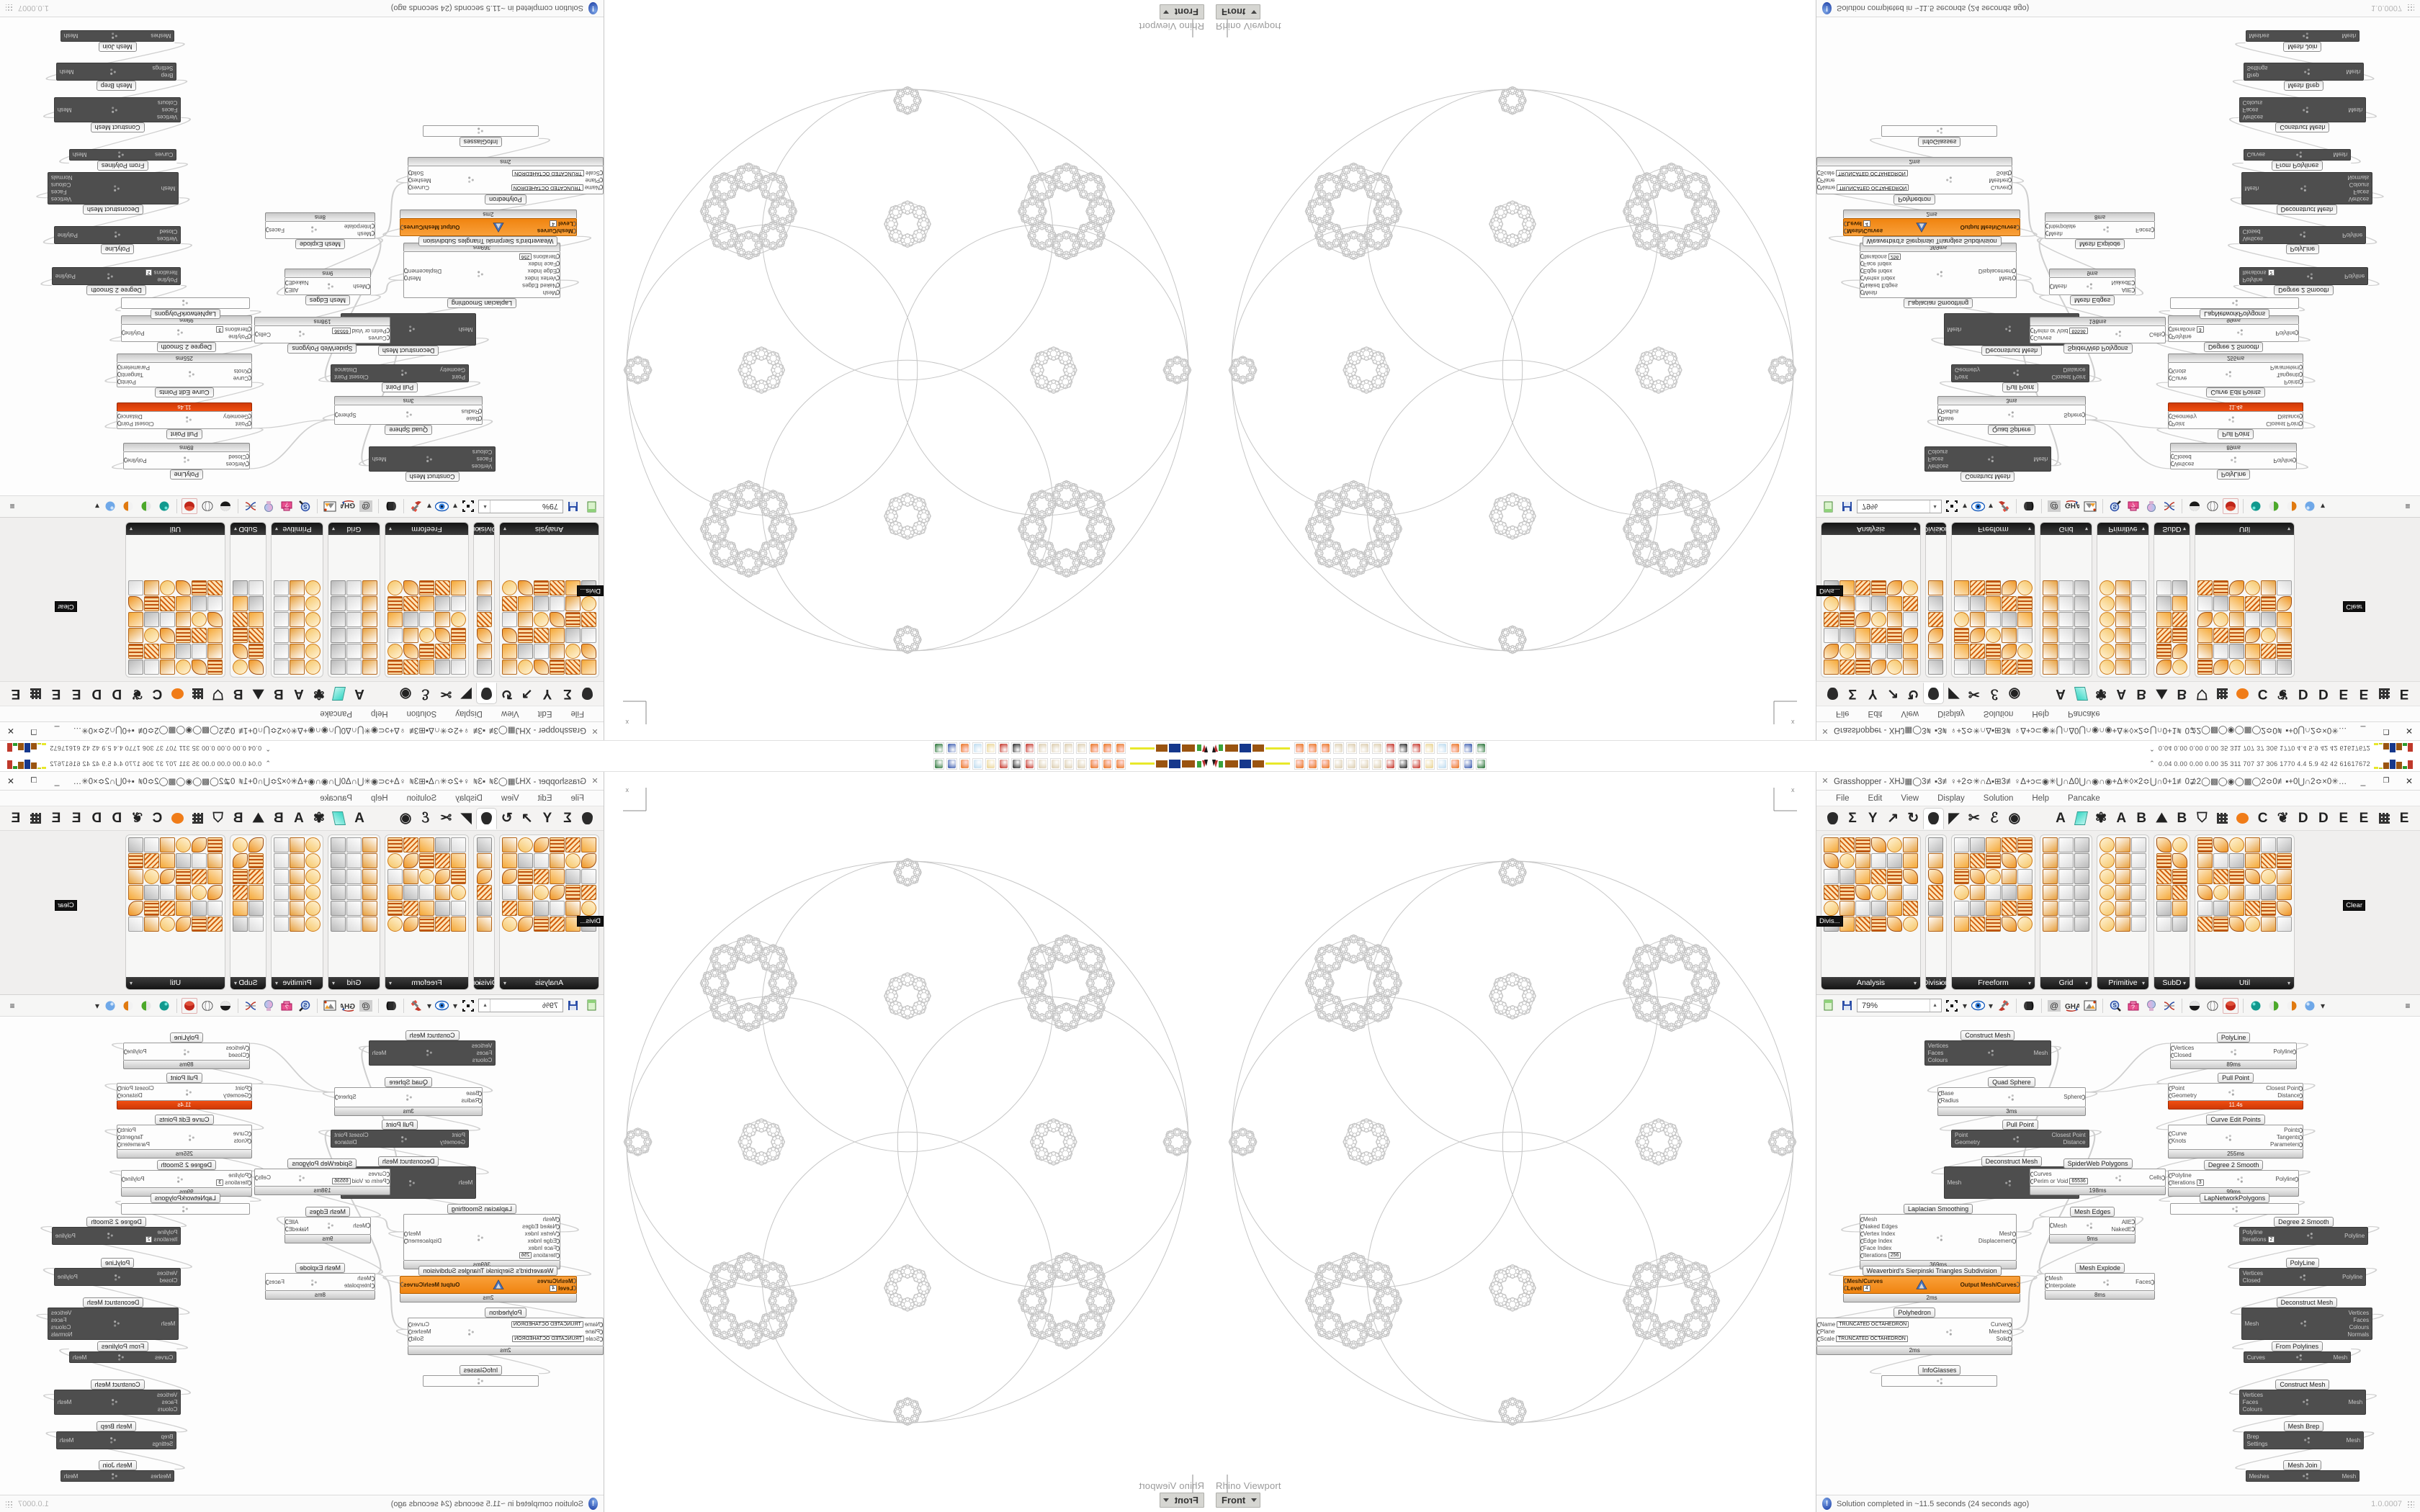  Describe the element at coordinates (297, 282) in the screenshot. I see `gh-output-row: NakedE` at that location.